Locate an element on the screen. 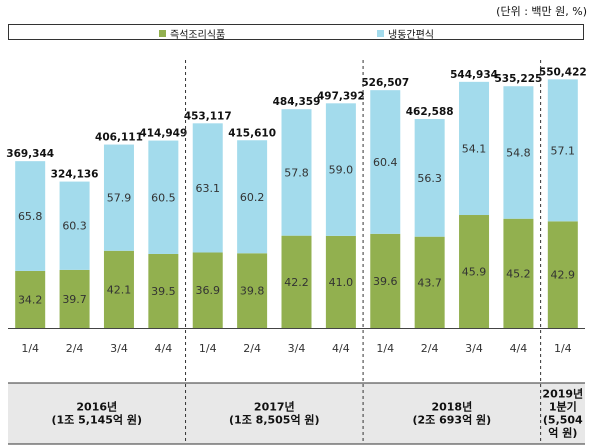 The width and height of the screenshot is (595, 447). label-frozen-10: 56.3 is located at coordinates (429, 178).